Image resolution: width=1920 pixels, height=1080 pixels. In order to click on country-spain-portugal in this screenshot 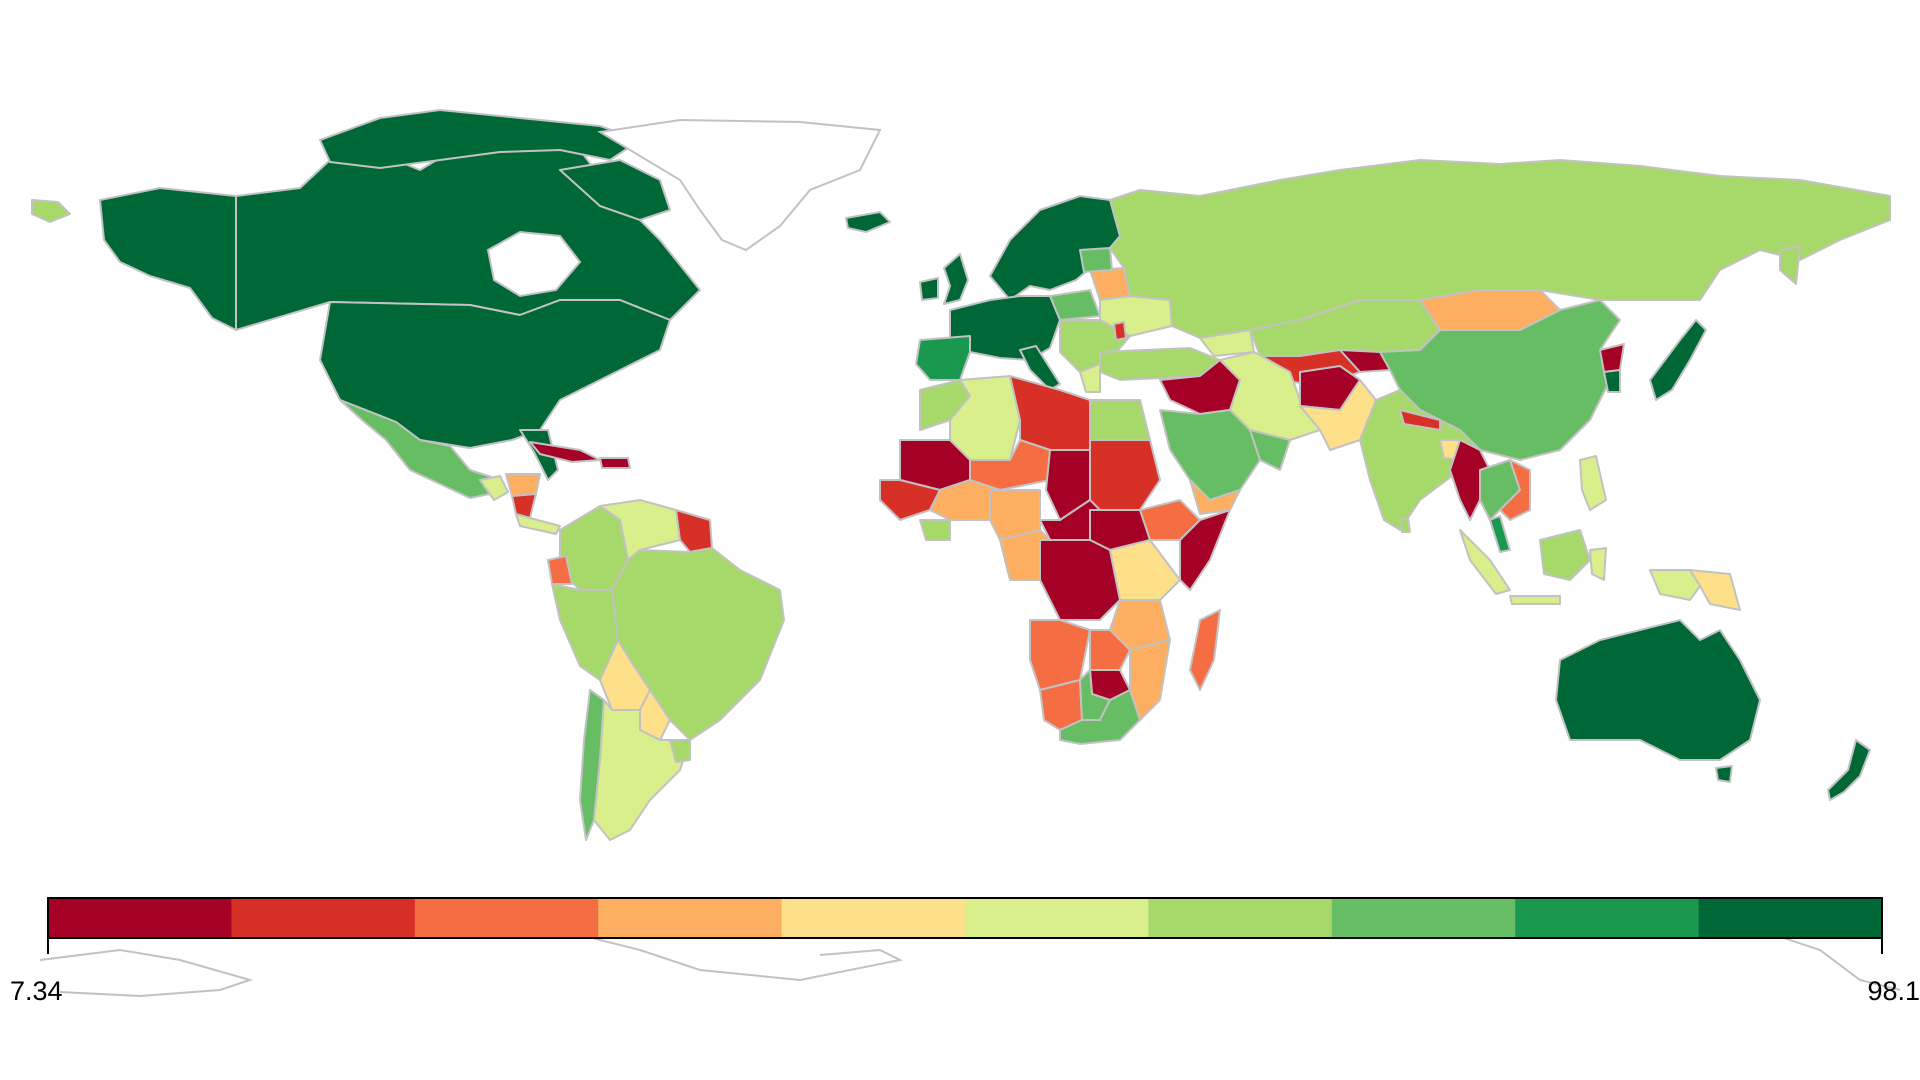, I will do `click(943, 358)`.